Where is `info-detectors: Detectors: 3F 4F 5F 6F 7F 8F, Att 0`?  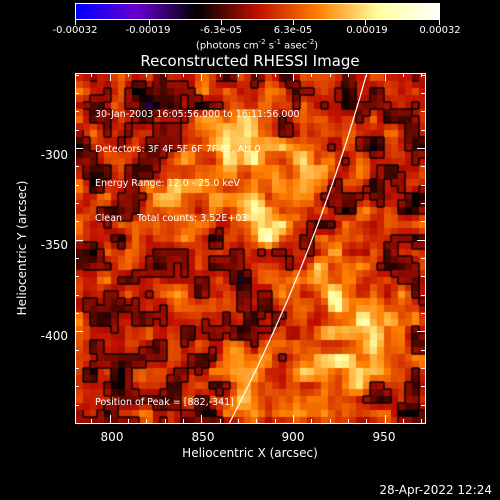
info-detectors: Detectors: 3F 4F 5F 6F 7F 8F, Att 0 is located at coordinates (178, 149).